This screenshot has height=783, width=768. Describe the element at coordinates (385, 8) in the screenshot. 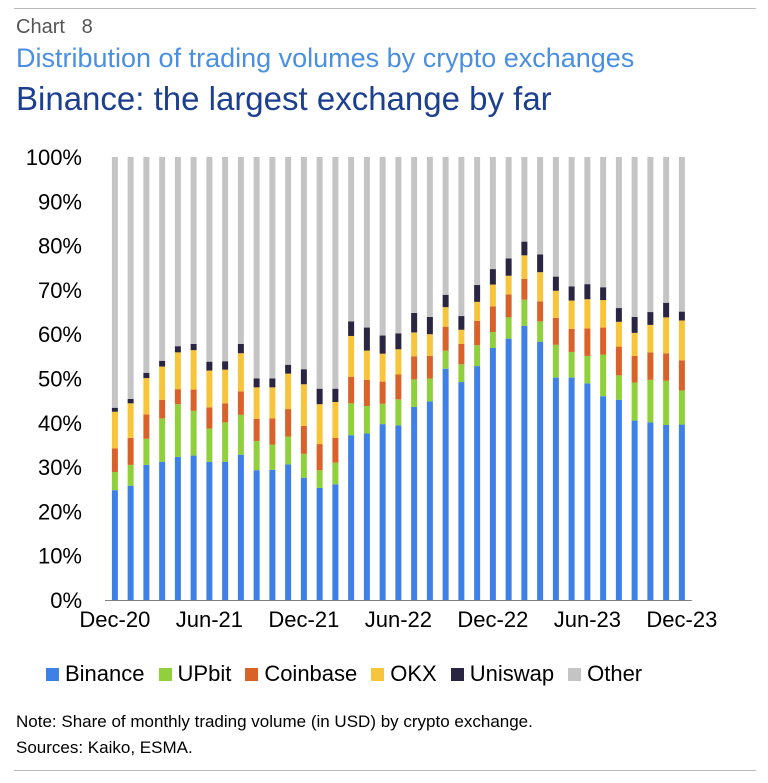

I see `top-rule` at that location.